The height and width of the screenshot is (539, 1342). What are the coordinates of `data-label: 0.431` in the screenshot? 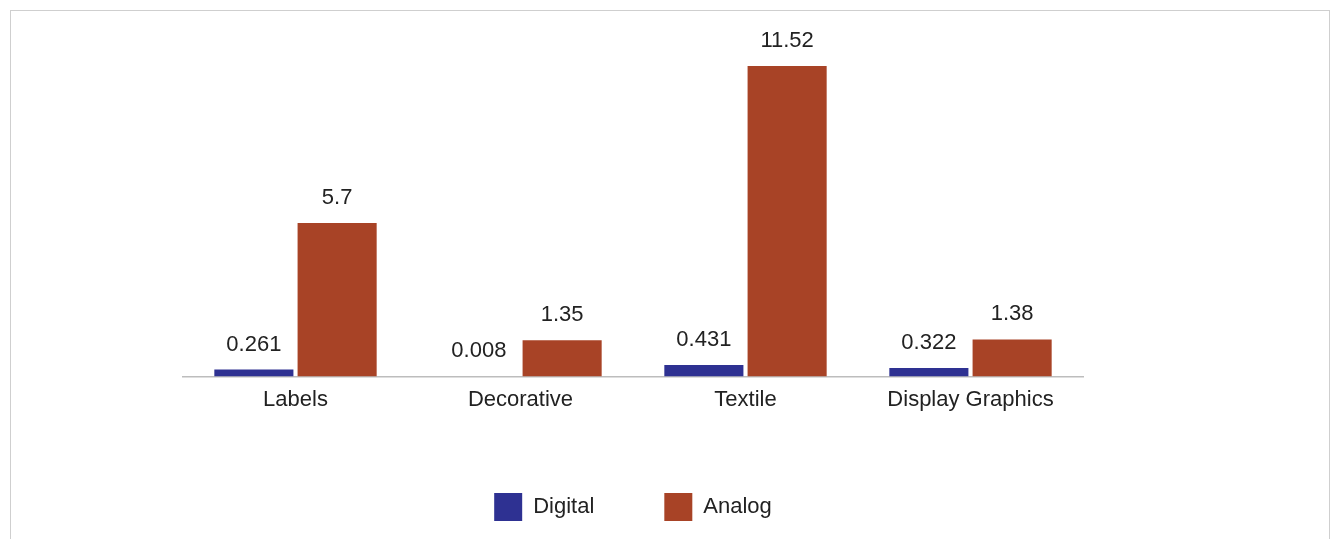 It's located at (704, 339).